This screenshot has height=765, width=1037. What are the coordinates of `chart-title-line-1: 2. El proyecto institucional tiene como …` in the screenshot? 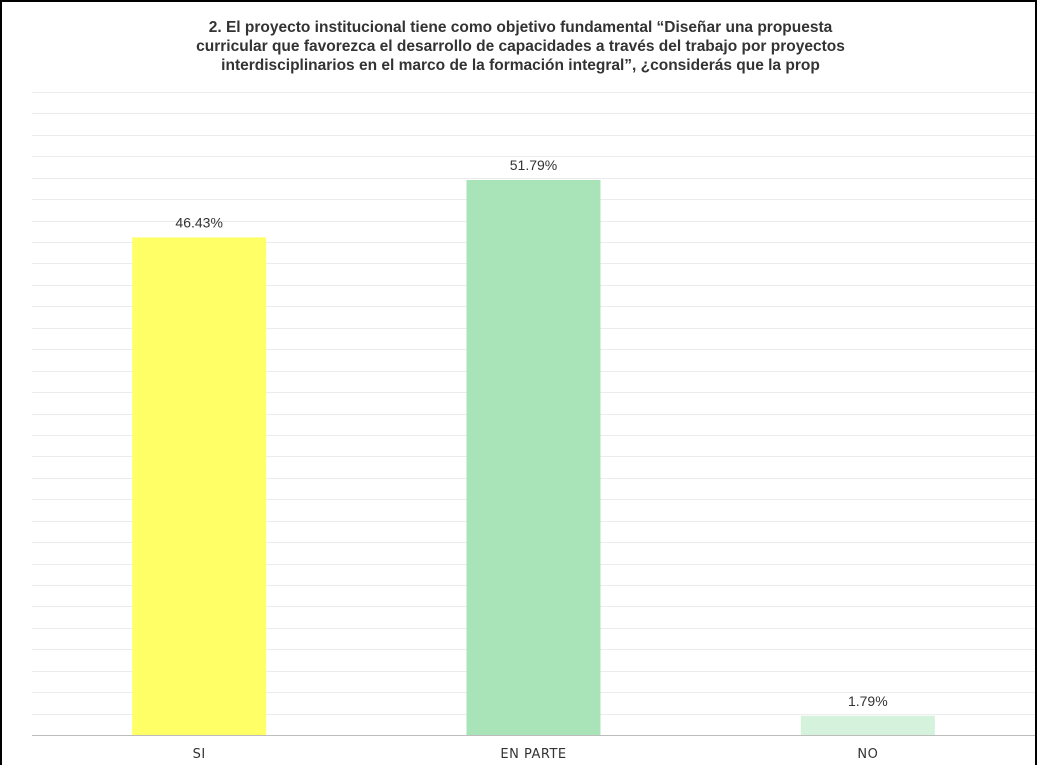 It's located at (520, 27).